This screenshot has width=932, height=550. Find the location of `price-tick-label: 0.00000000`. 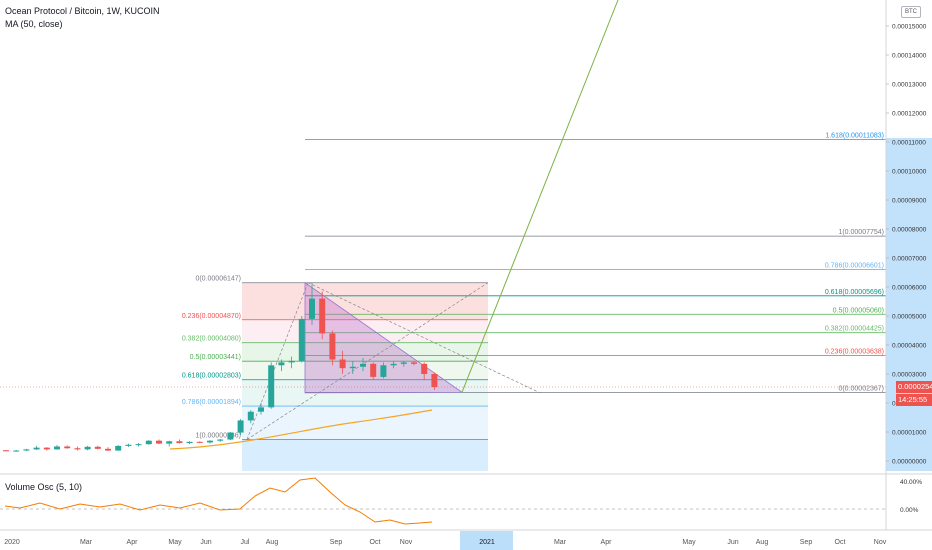

price-tick-label: 0.00000000 is located at coordinates (909, 462).